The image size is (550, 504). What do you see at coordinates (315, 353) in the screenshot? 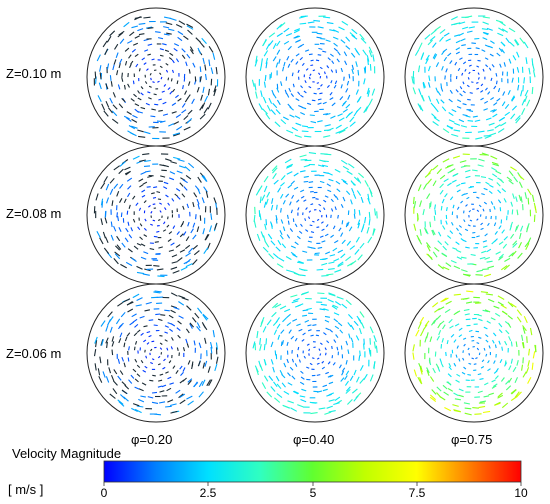
I see `domain-boundary` at bounding box center [315, 353].